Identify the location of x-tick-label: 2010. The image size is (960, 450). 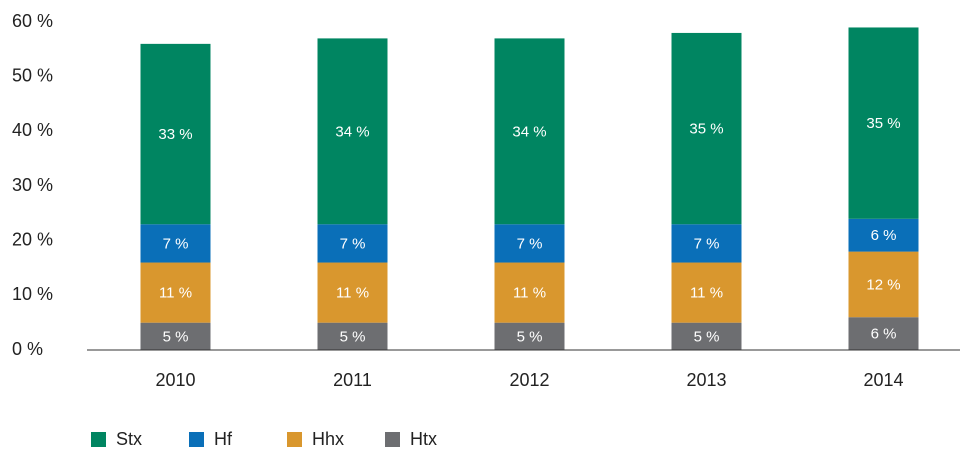
(175, 380).